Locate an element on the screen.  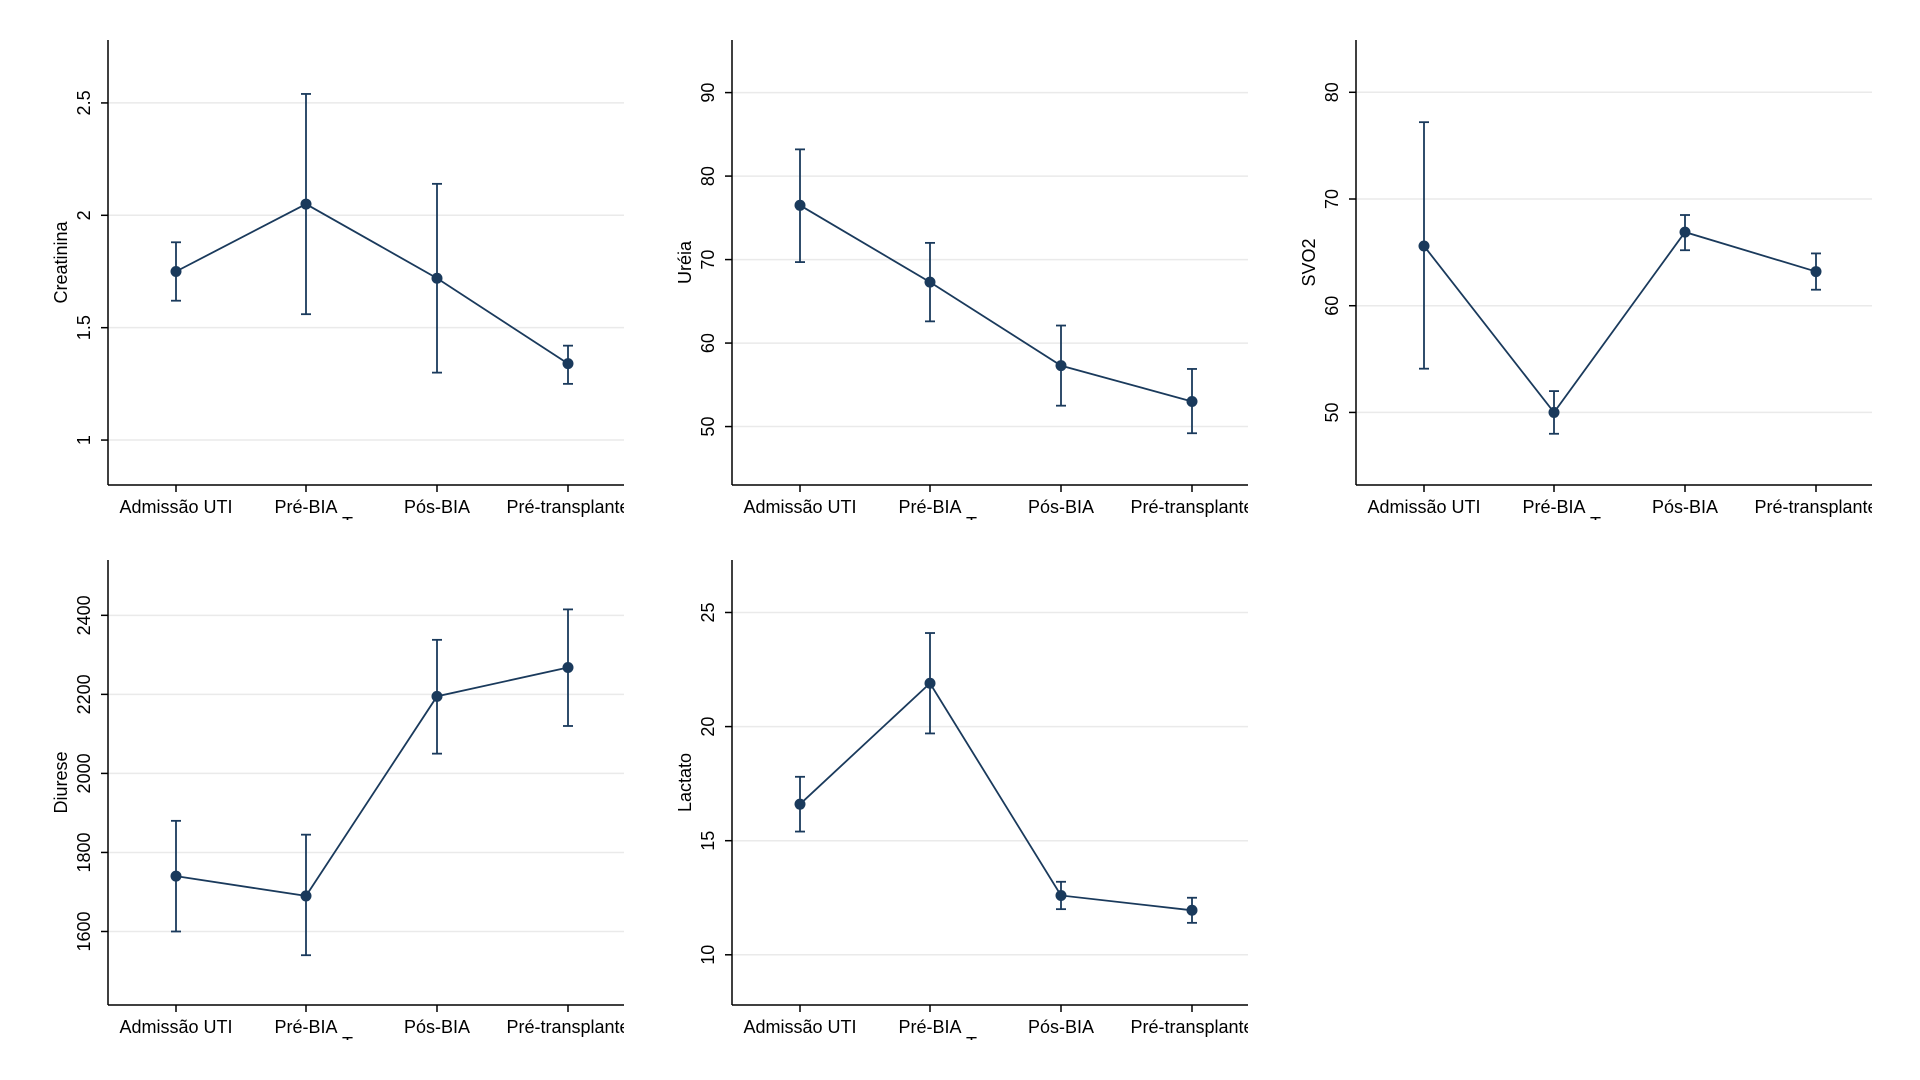
y-tick-label: 1 is located at coordinates (84, 440).